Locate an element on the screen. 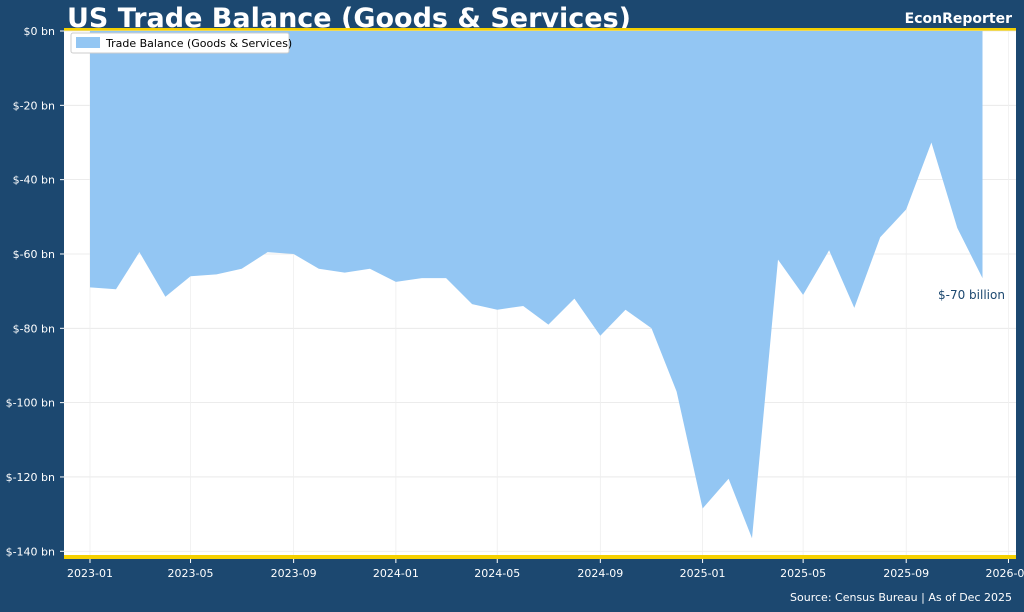 This screenshot has height=612, width=1024. plot-bottom-border is located at coordinates (540, 557).